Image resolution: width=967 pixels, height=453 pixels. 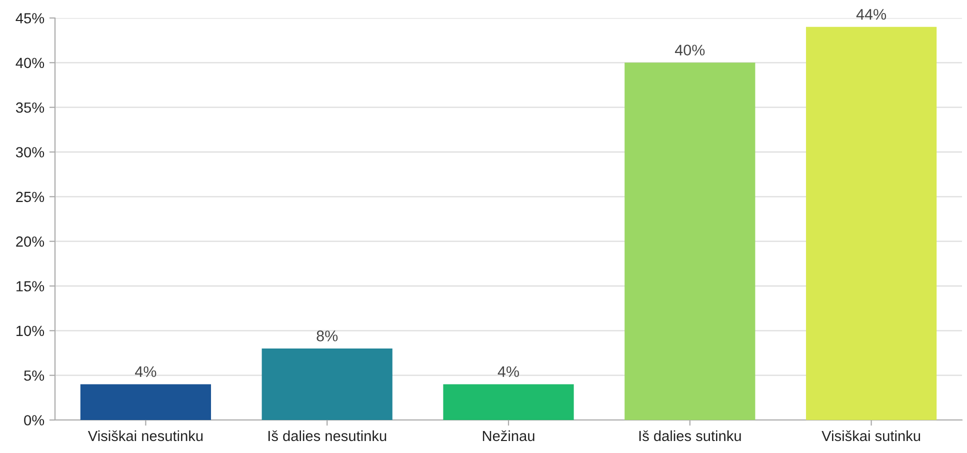 I want to click on y-tick-label: 0%, so click(x=34, y=420).